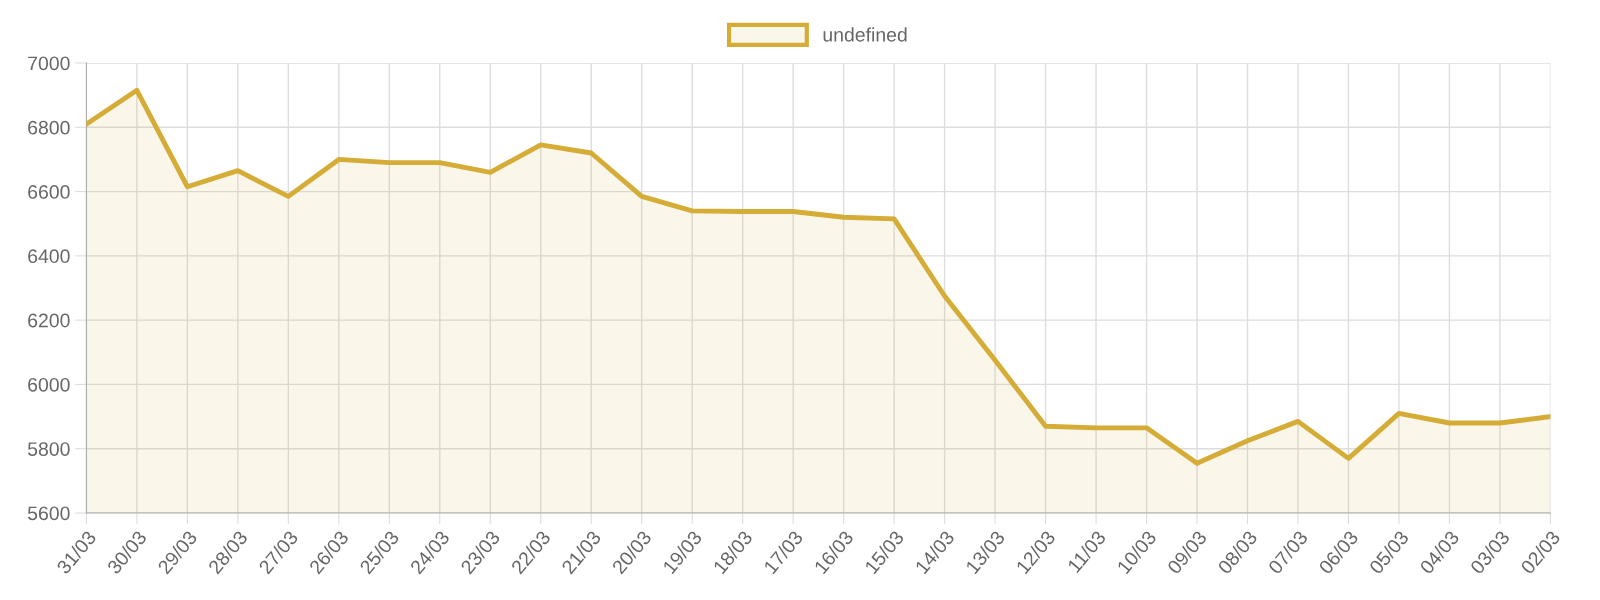 The height and width of the screenshot is (600, 1600). Describe the element at coordinates (48, 513) in the screenshot. I see `y-tick-label: 5600` at that location.